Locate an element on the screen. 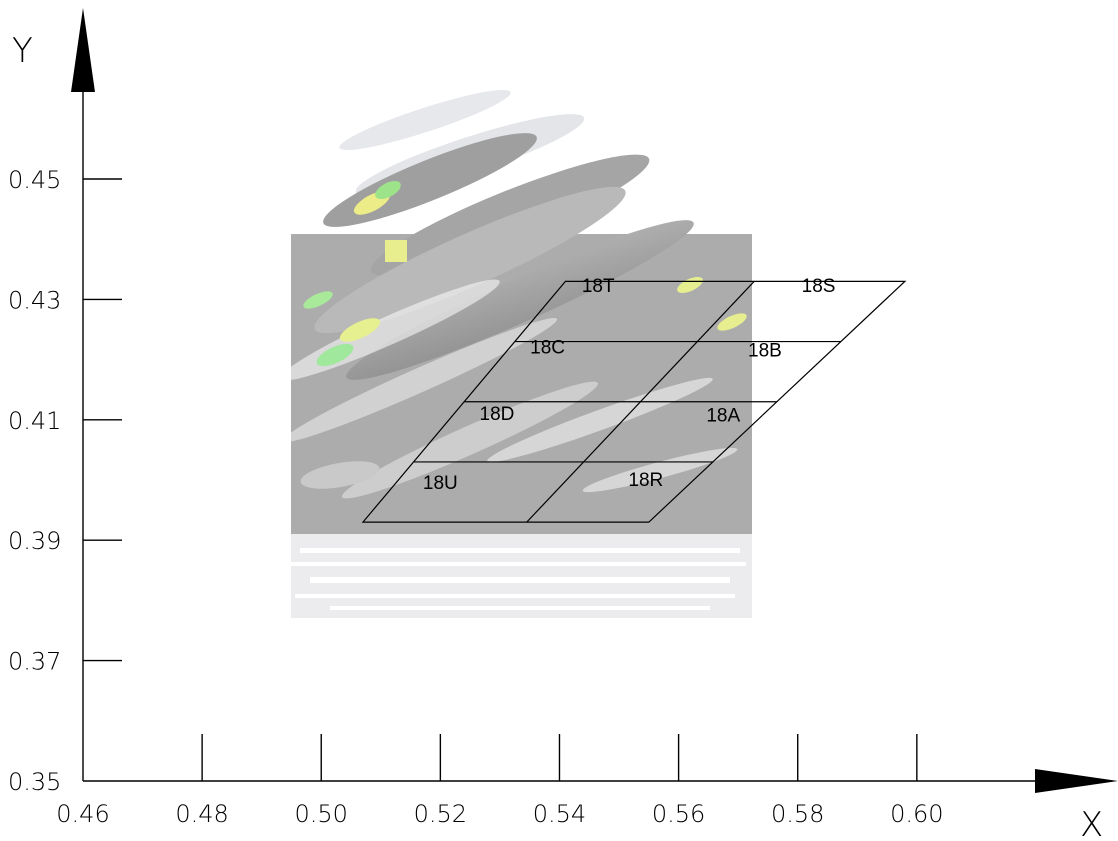  cell-label-18u: 18U is located at coordinates (440, 483).